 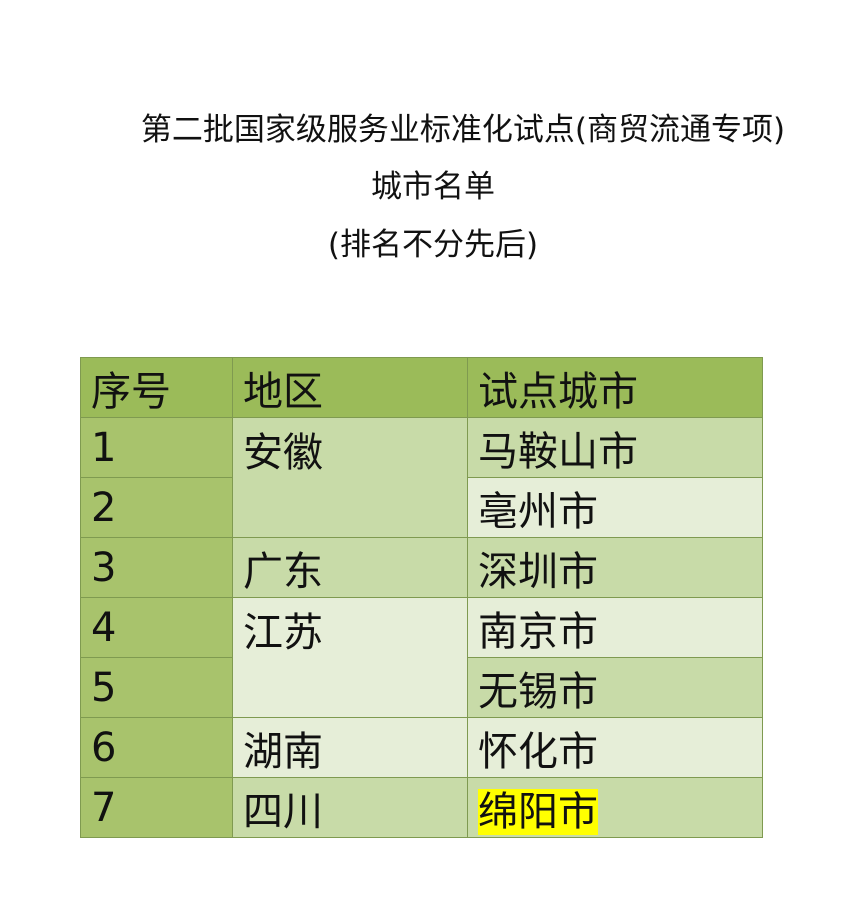 I want to click on cell-region: 湖南, so click(x=350, y=747).